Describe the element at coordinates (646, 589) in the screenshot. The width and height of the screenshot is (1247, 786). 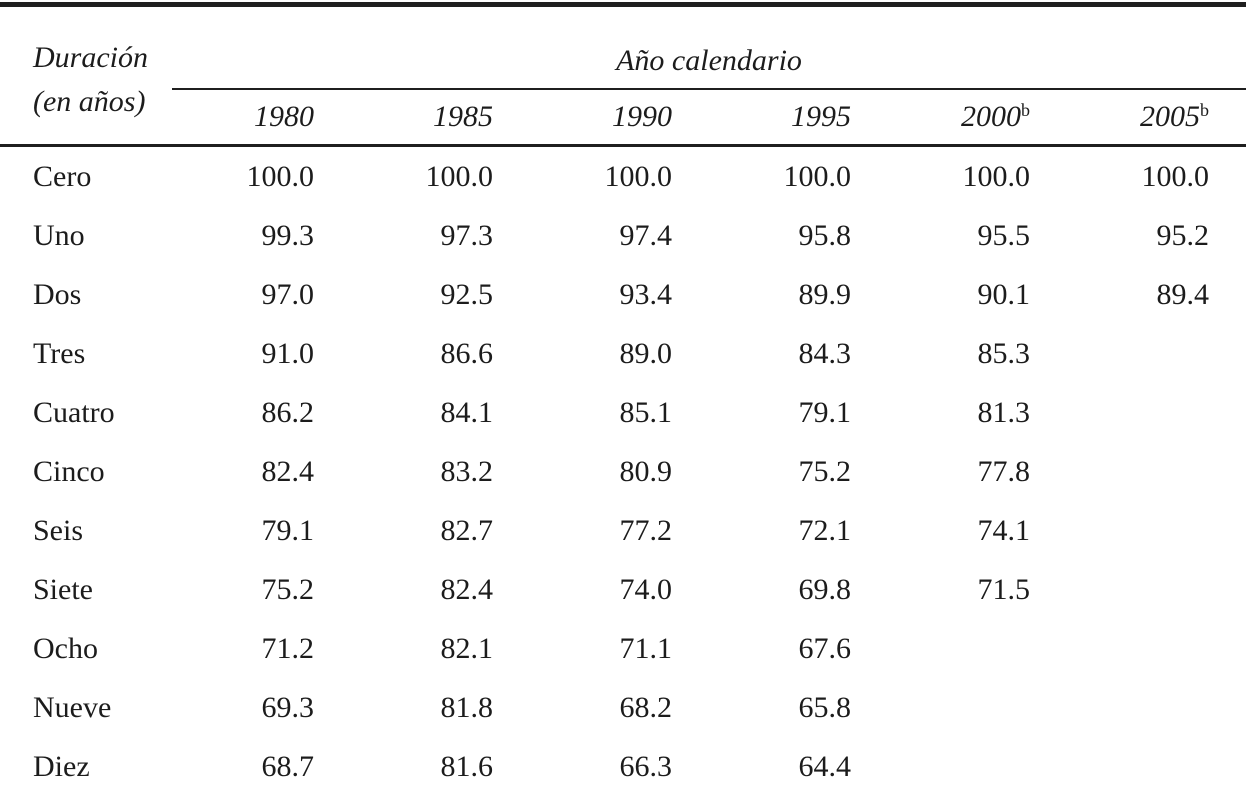
I see `cell-value: 74.0` at that location.